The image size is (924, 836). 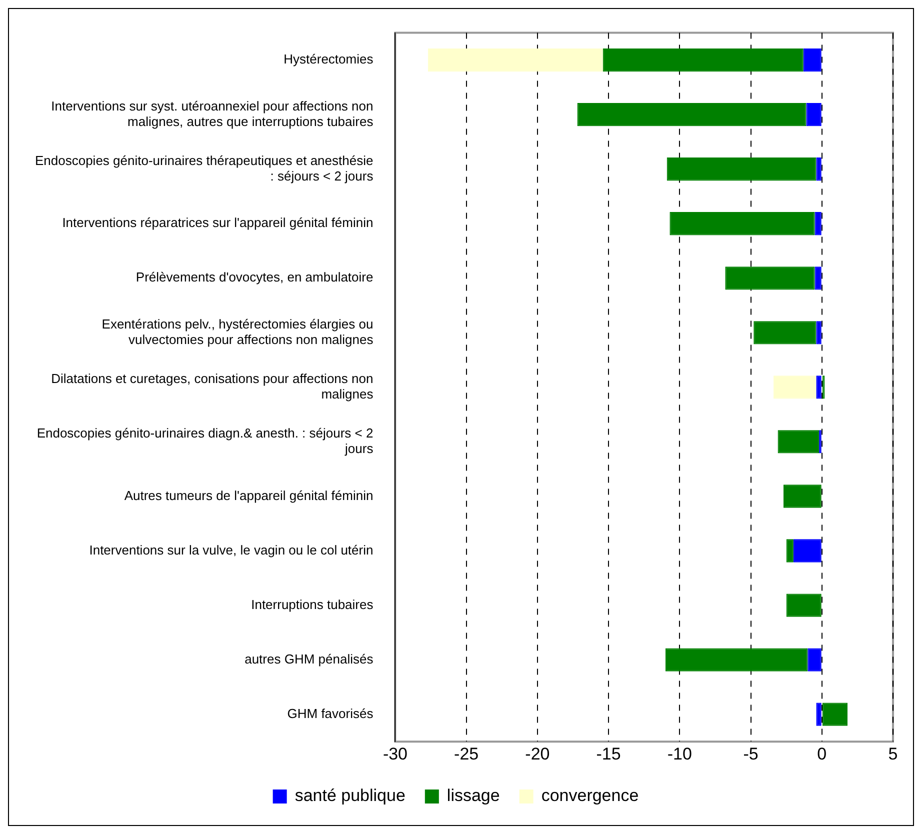 I want to click on y-tick-label: Interventions réparatrices sur l'appareil génital féminin, so click(x=218, y=222).